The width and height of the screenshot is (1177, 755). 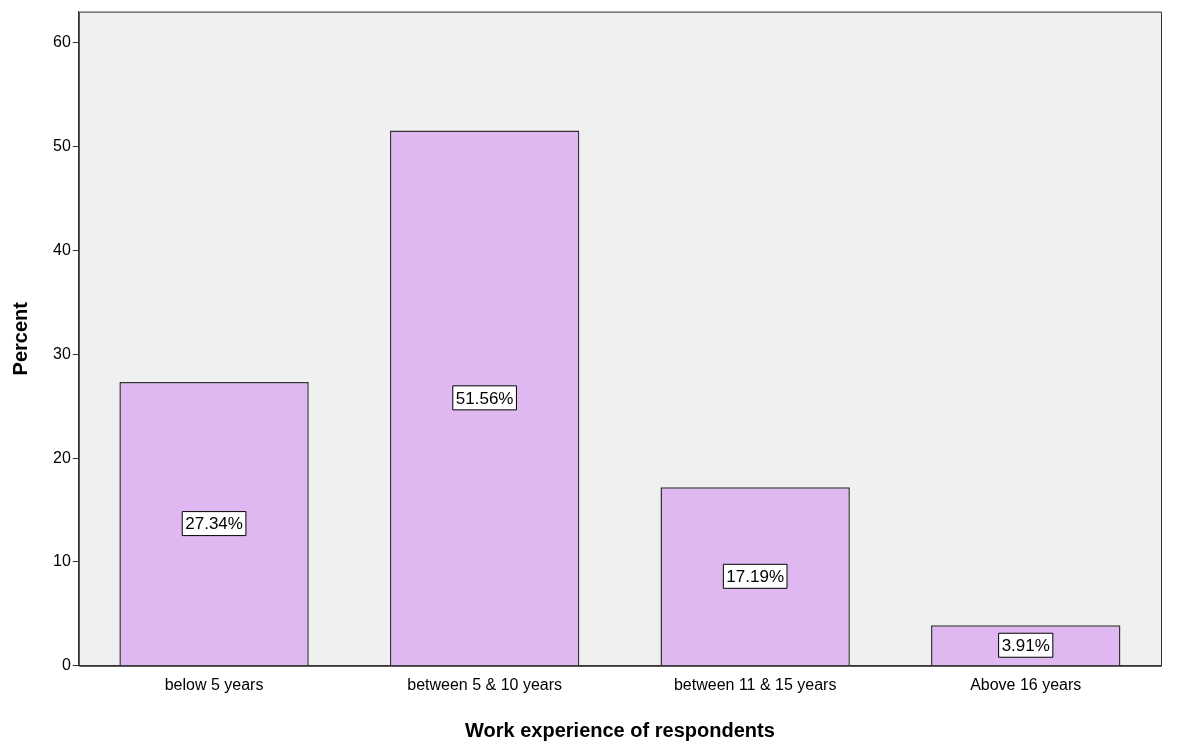 I want to click on y-axis-title: Percent, so click(x=19, y=338).